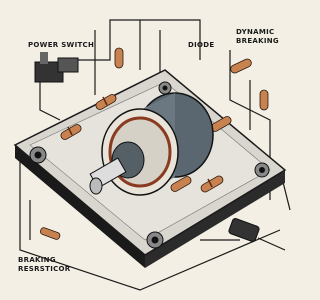 The width and height of the screenshot is (320, 300). What do you see at coordinates (255, 32) in the screenshot?
I see `label-dynamic: DYNAMIC` at bounding box center [255, 32].